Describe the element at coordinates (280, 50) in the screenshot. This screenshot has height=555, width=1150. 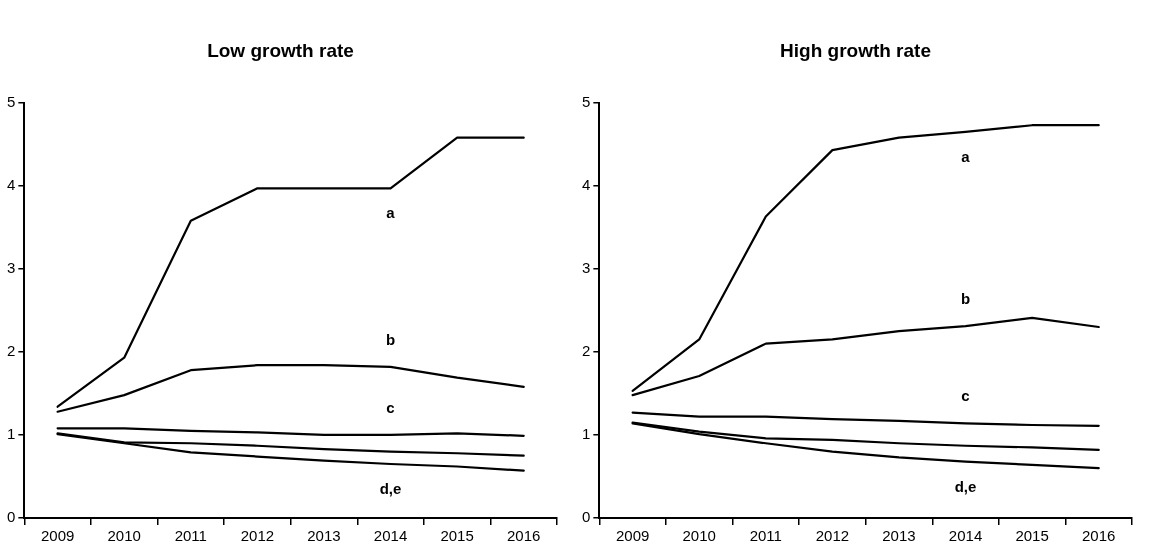
I see `chart-title: Low growth rate` at that location.